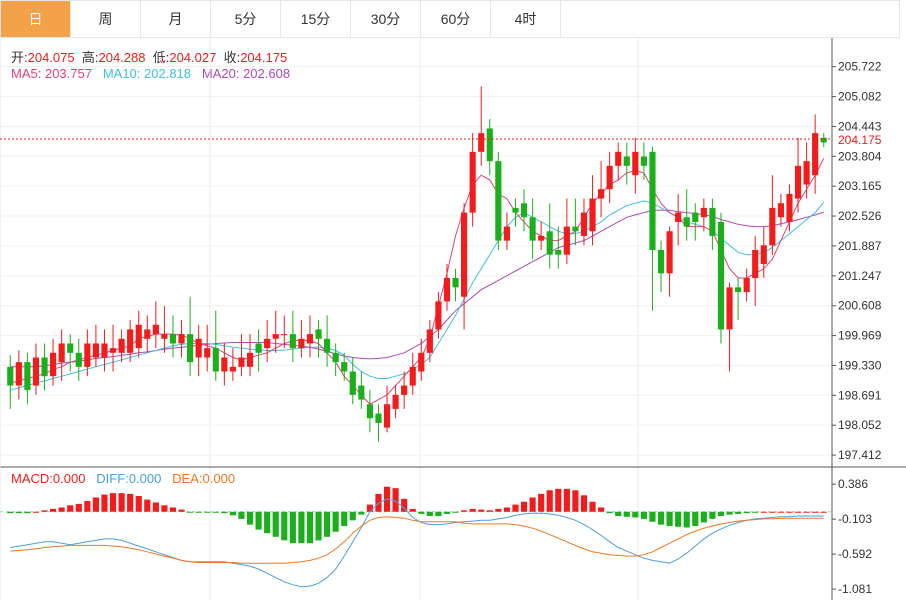  I want to click on tab-day: 日, so click(36, 19).